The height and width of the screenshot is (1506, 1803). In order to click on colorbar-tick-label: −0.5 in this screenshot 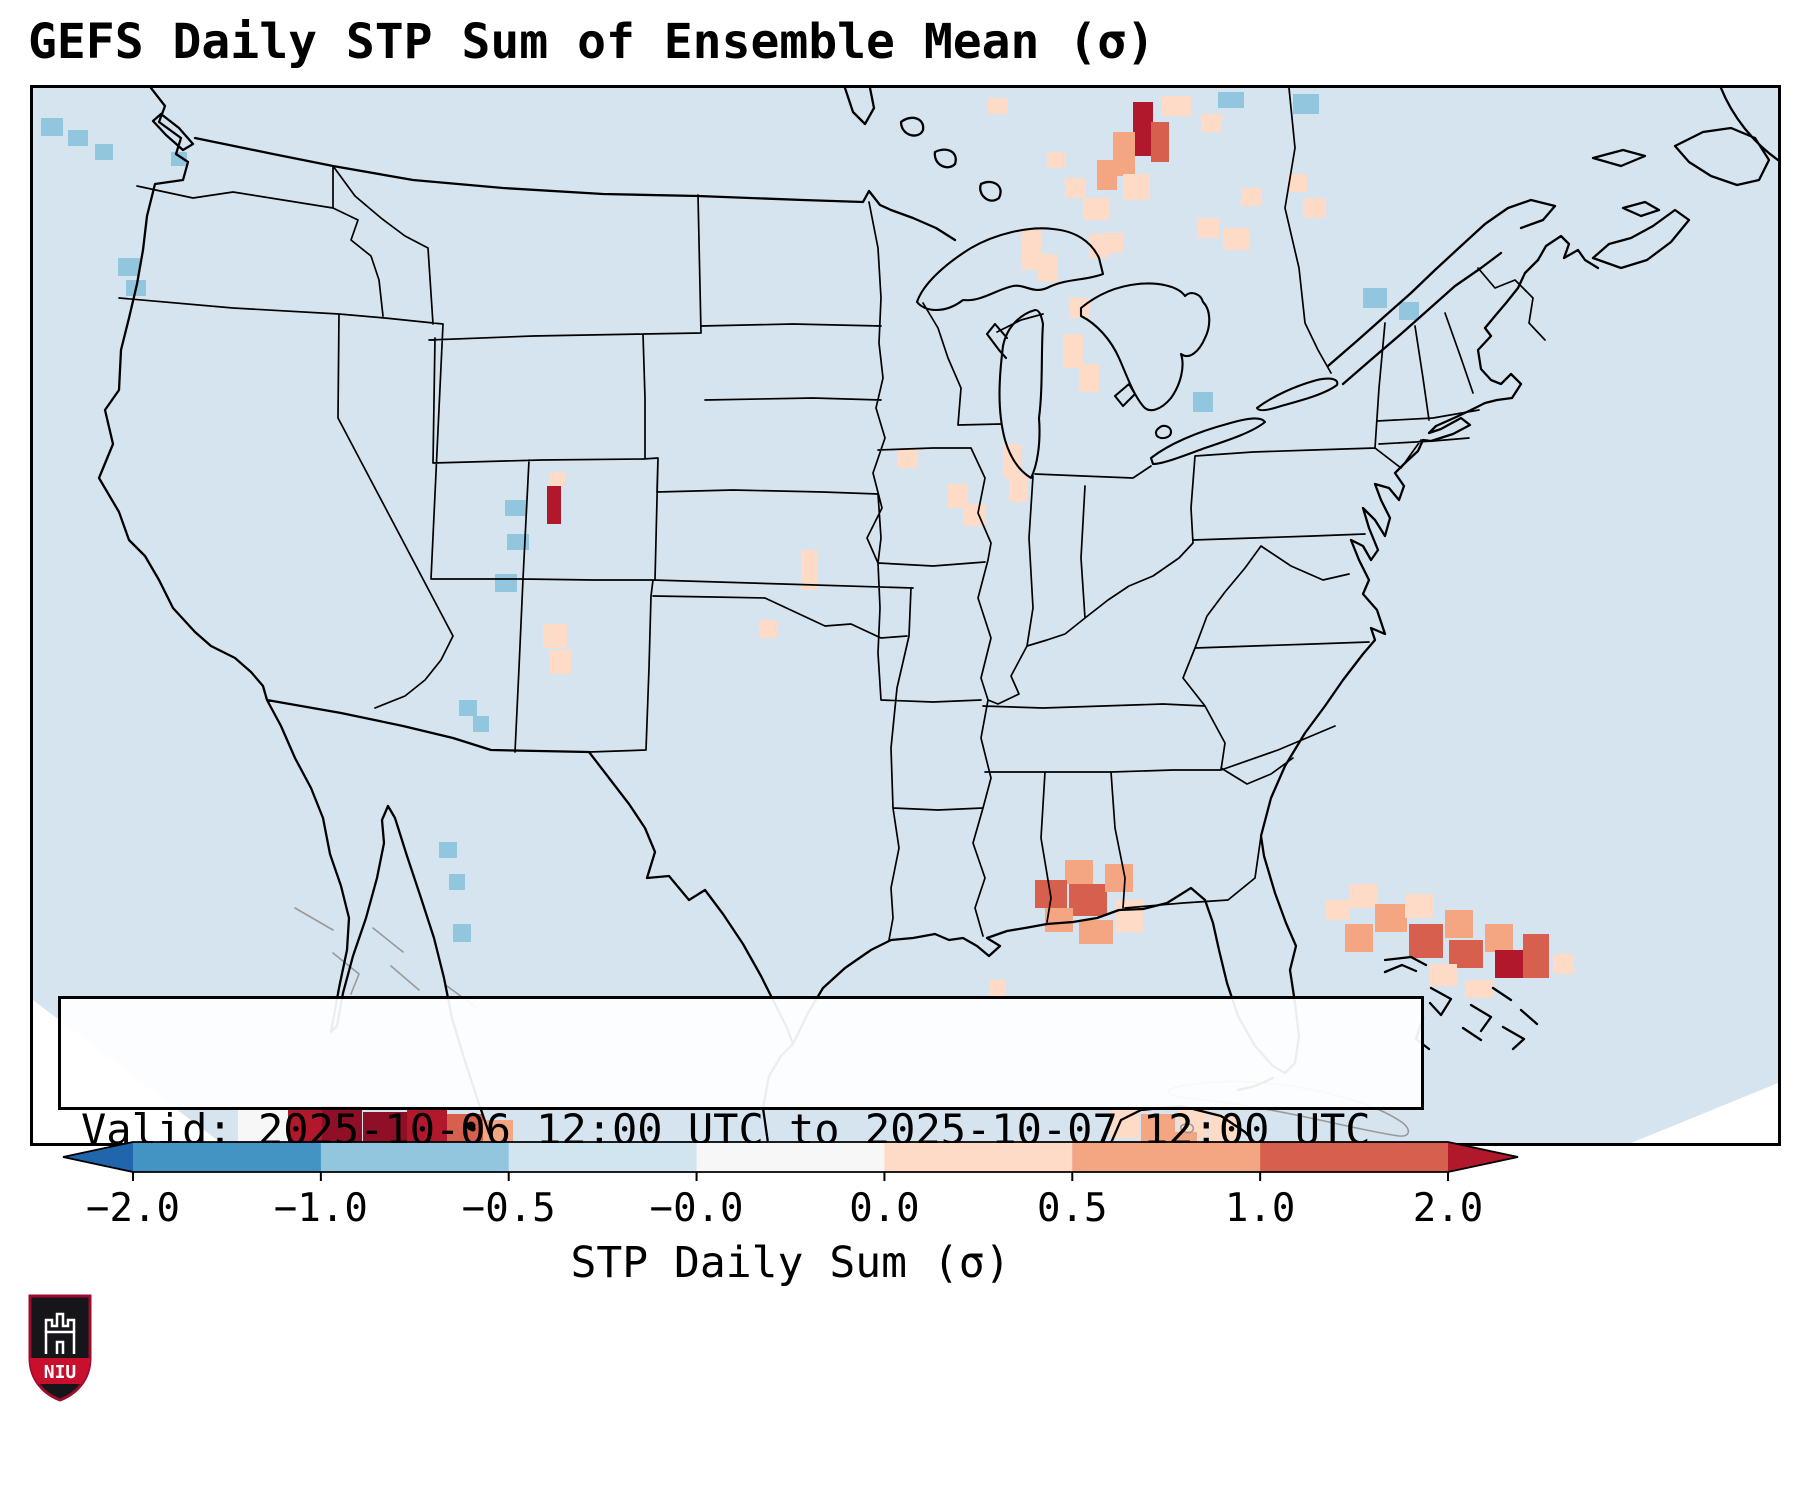, I will do `click(508, 1208)`.